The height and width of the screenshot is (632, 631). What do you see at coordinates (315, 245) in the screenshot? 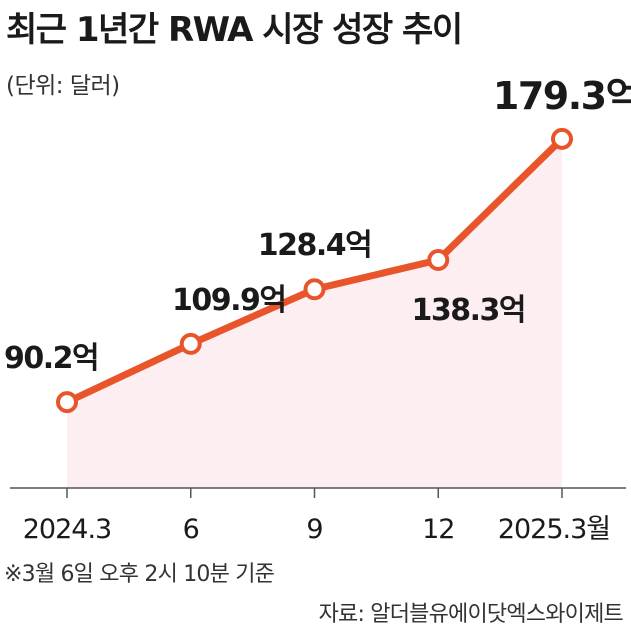
I see `data-label: 128.4억` at bounding box center [315, 245].